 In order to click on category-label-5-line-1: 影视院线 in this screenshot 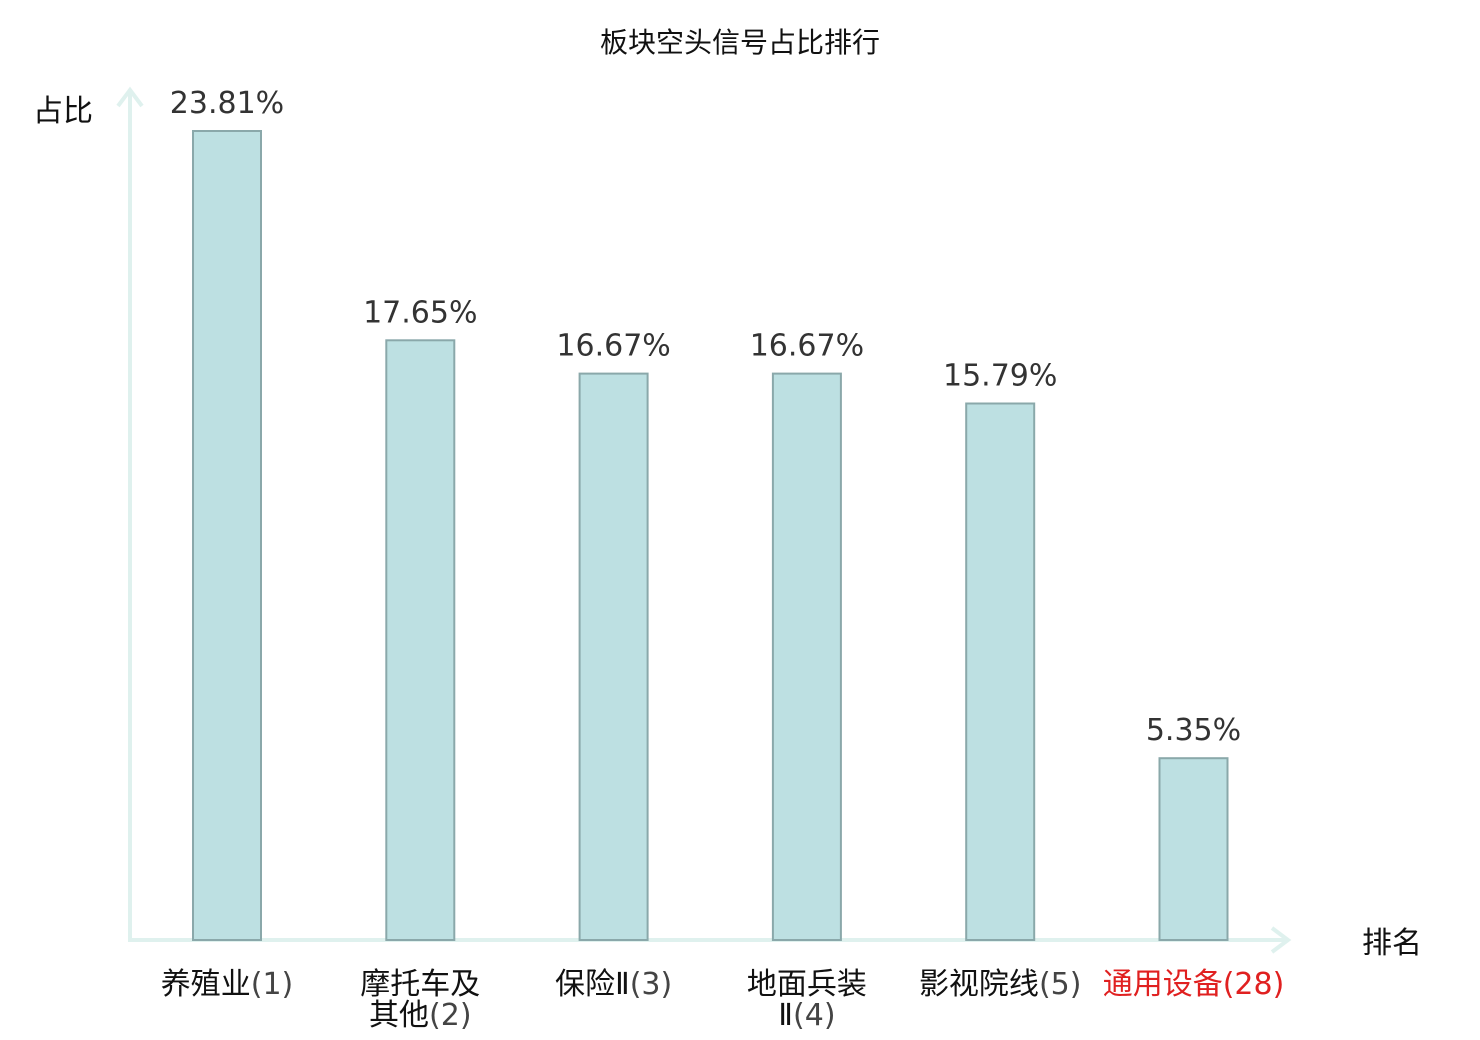, I will do `click(979, 984)`.